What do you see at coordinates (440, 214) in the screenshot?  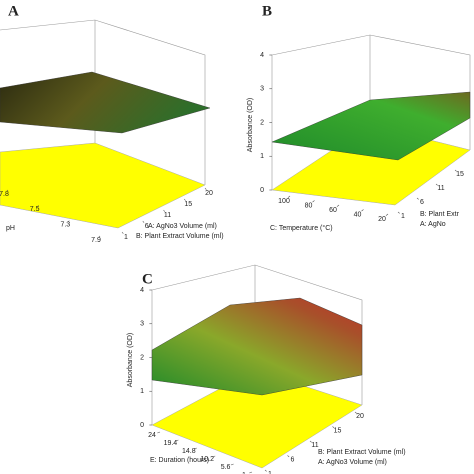 I see `y-axis-label: B: Plant Extr` at bounding box center [440, 214].